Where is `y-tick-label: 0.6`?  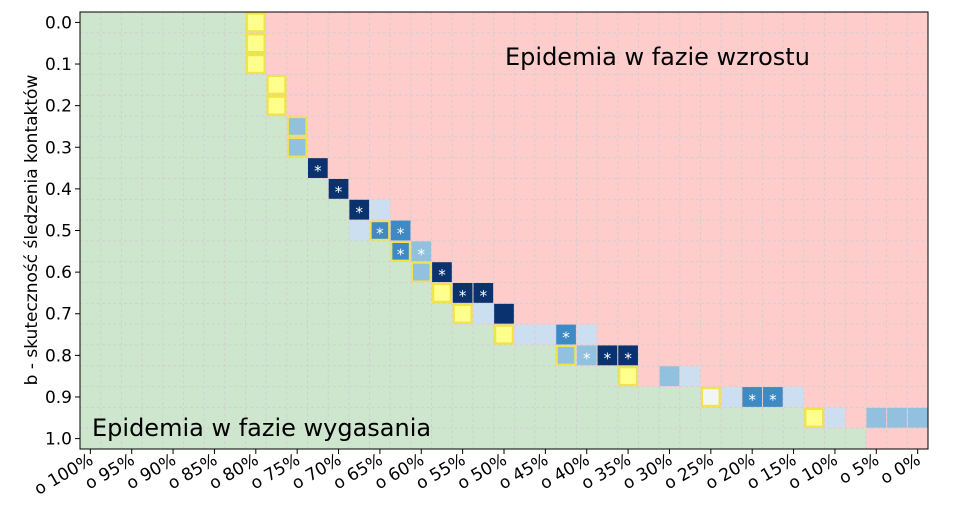 y-tick-label: 0.6 is located at coordinates (58, 273).